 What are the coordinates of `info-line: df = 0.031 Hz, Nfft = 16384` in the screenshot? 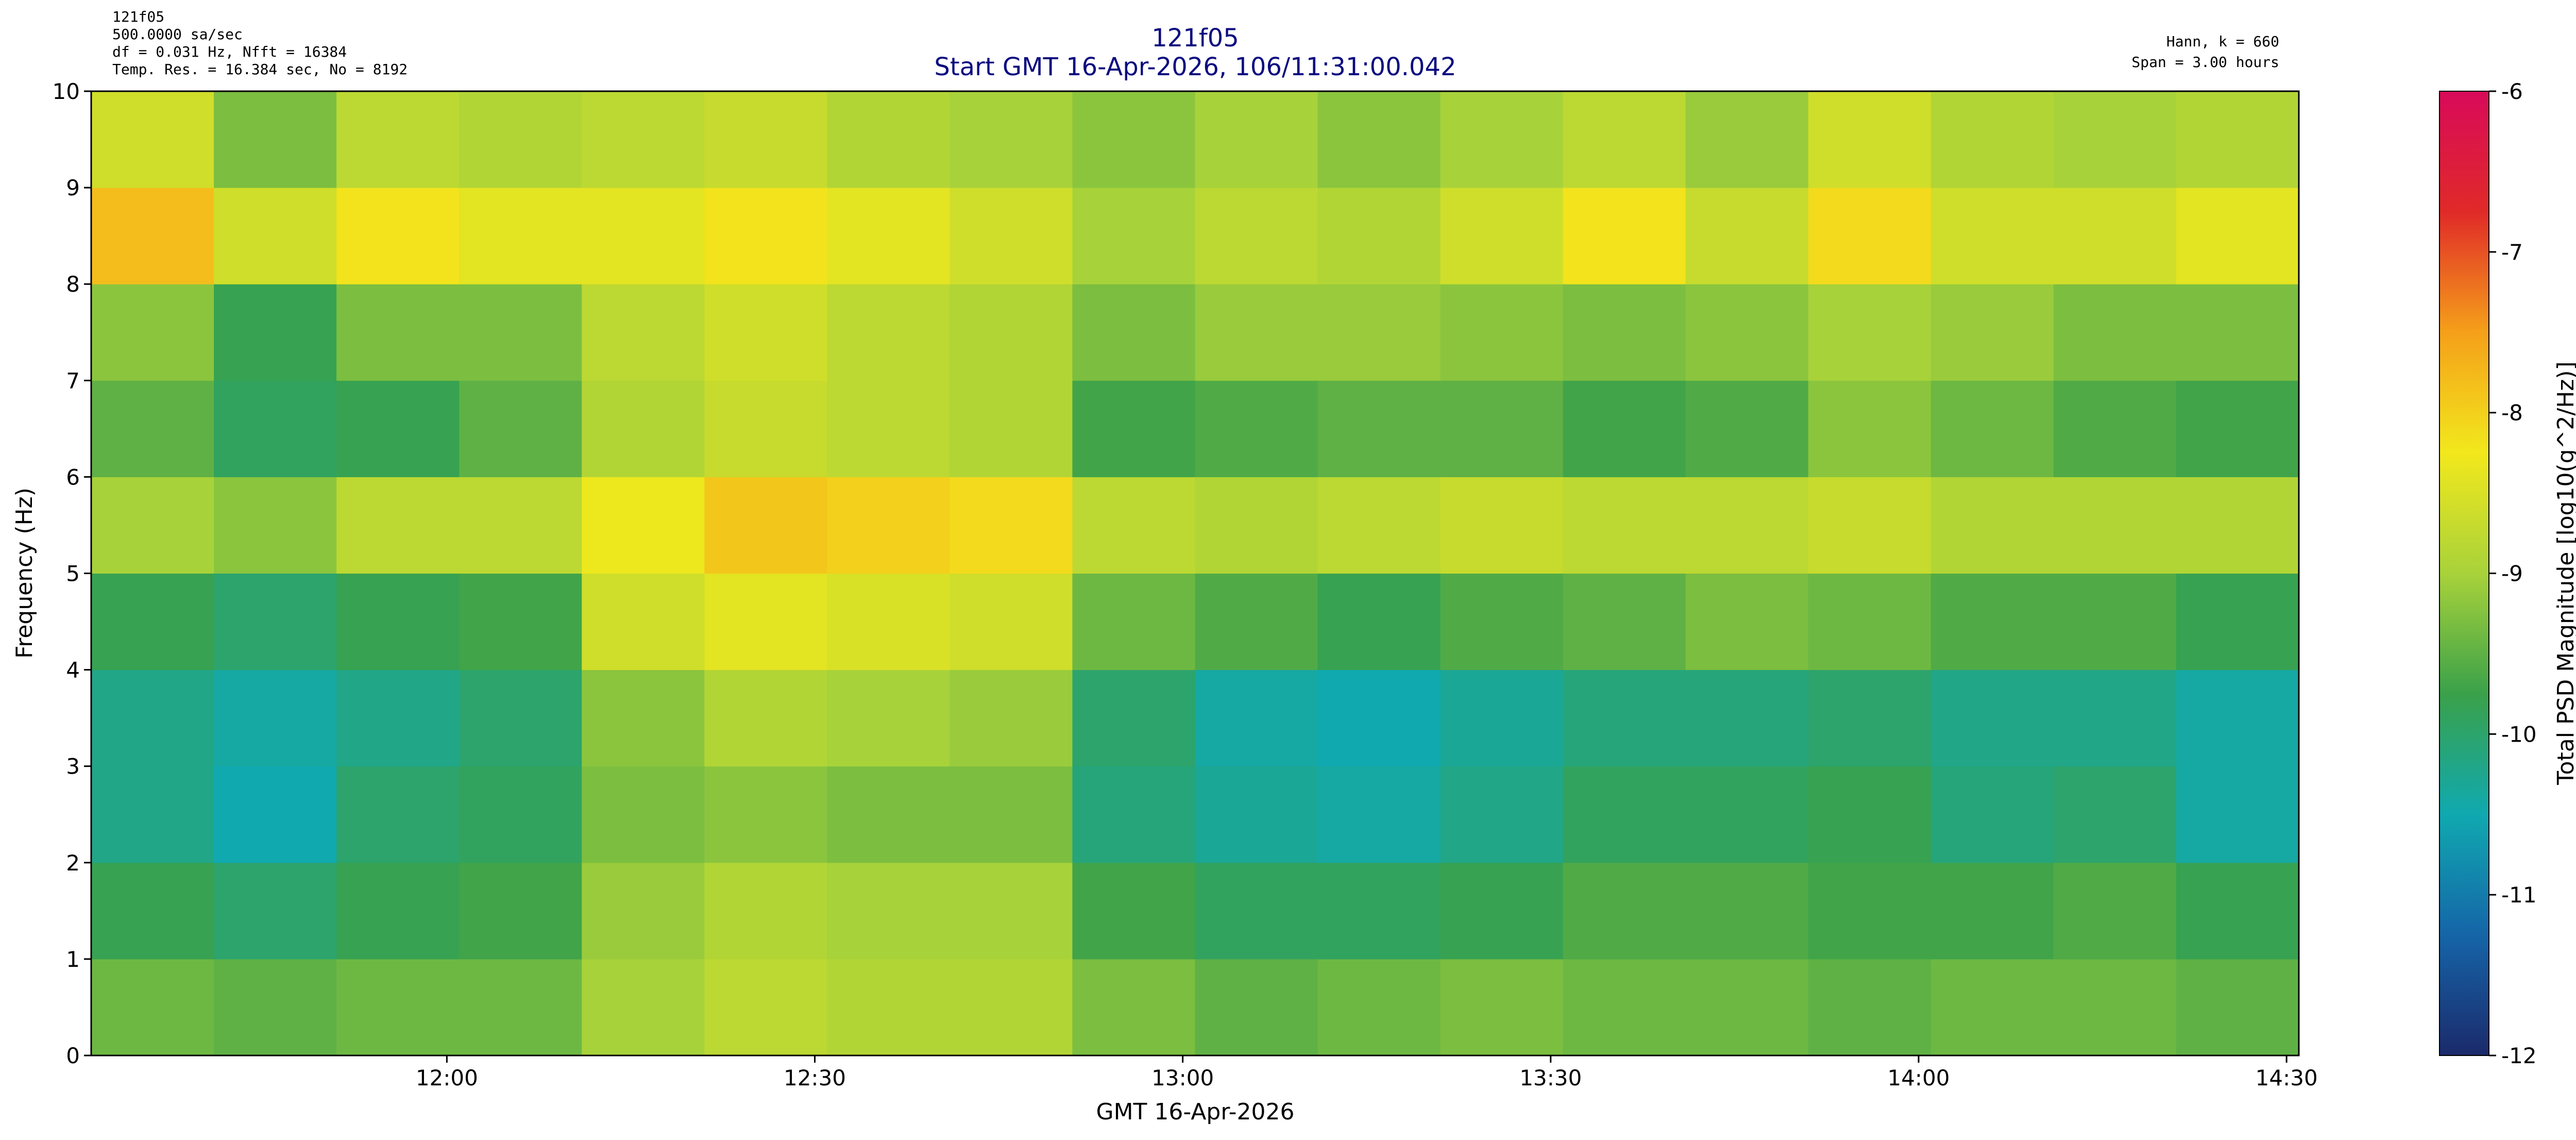 It's located at (229, 51).